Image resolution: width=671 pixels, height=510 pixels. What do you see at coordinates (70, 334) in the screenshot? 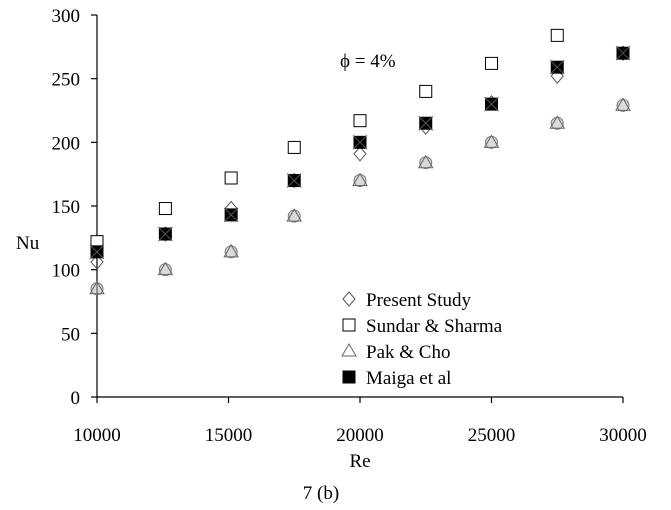
I see `y-tick-label: 50` at bounding box center [70, 334].